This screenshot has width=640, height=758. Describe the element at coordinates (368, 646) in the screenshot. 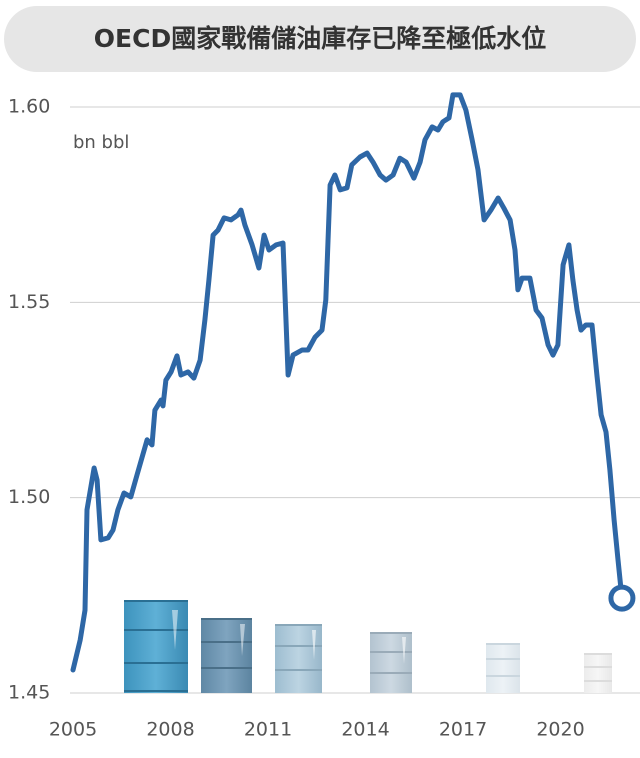

I see `barrels` at that location.